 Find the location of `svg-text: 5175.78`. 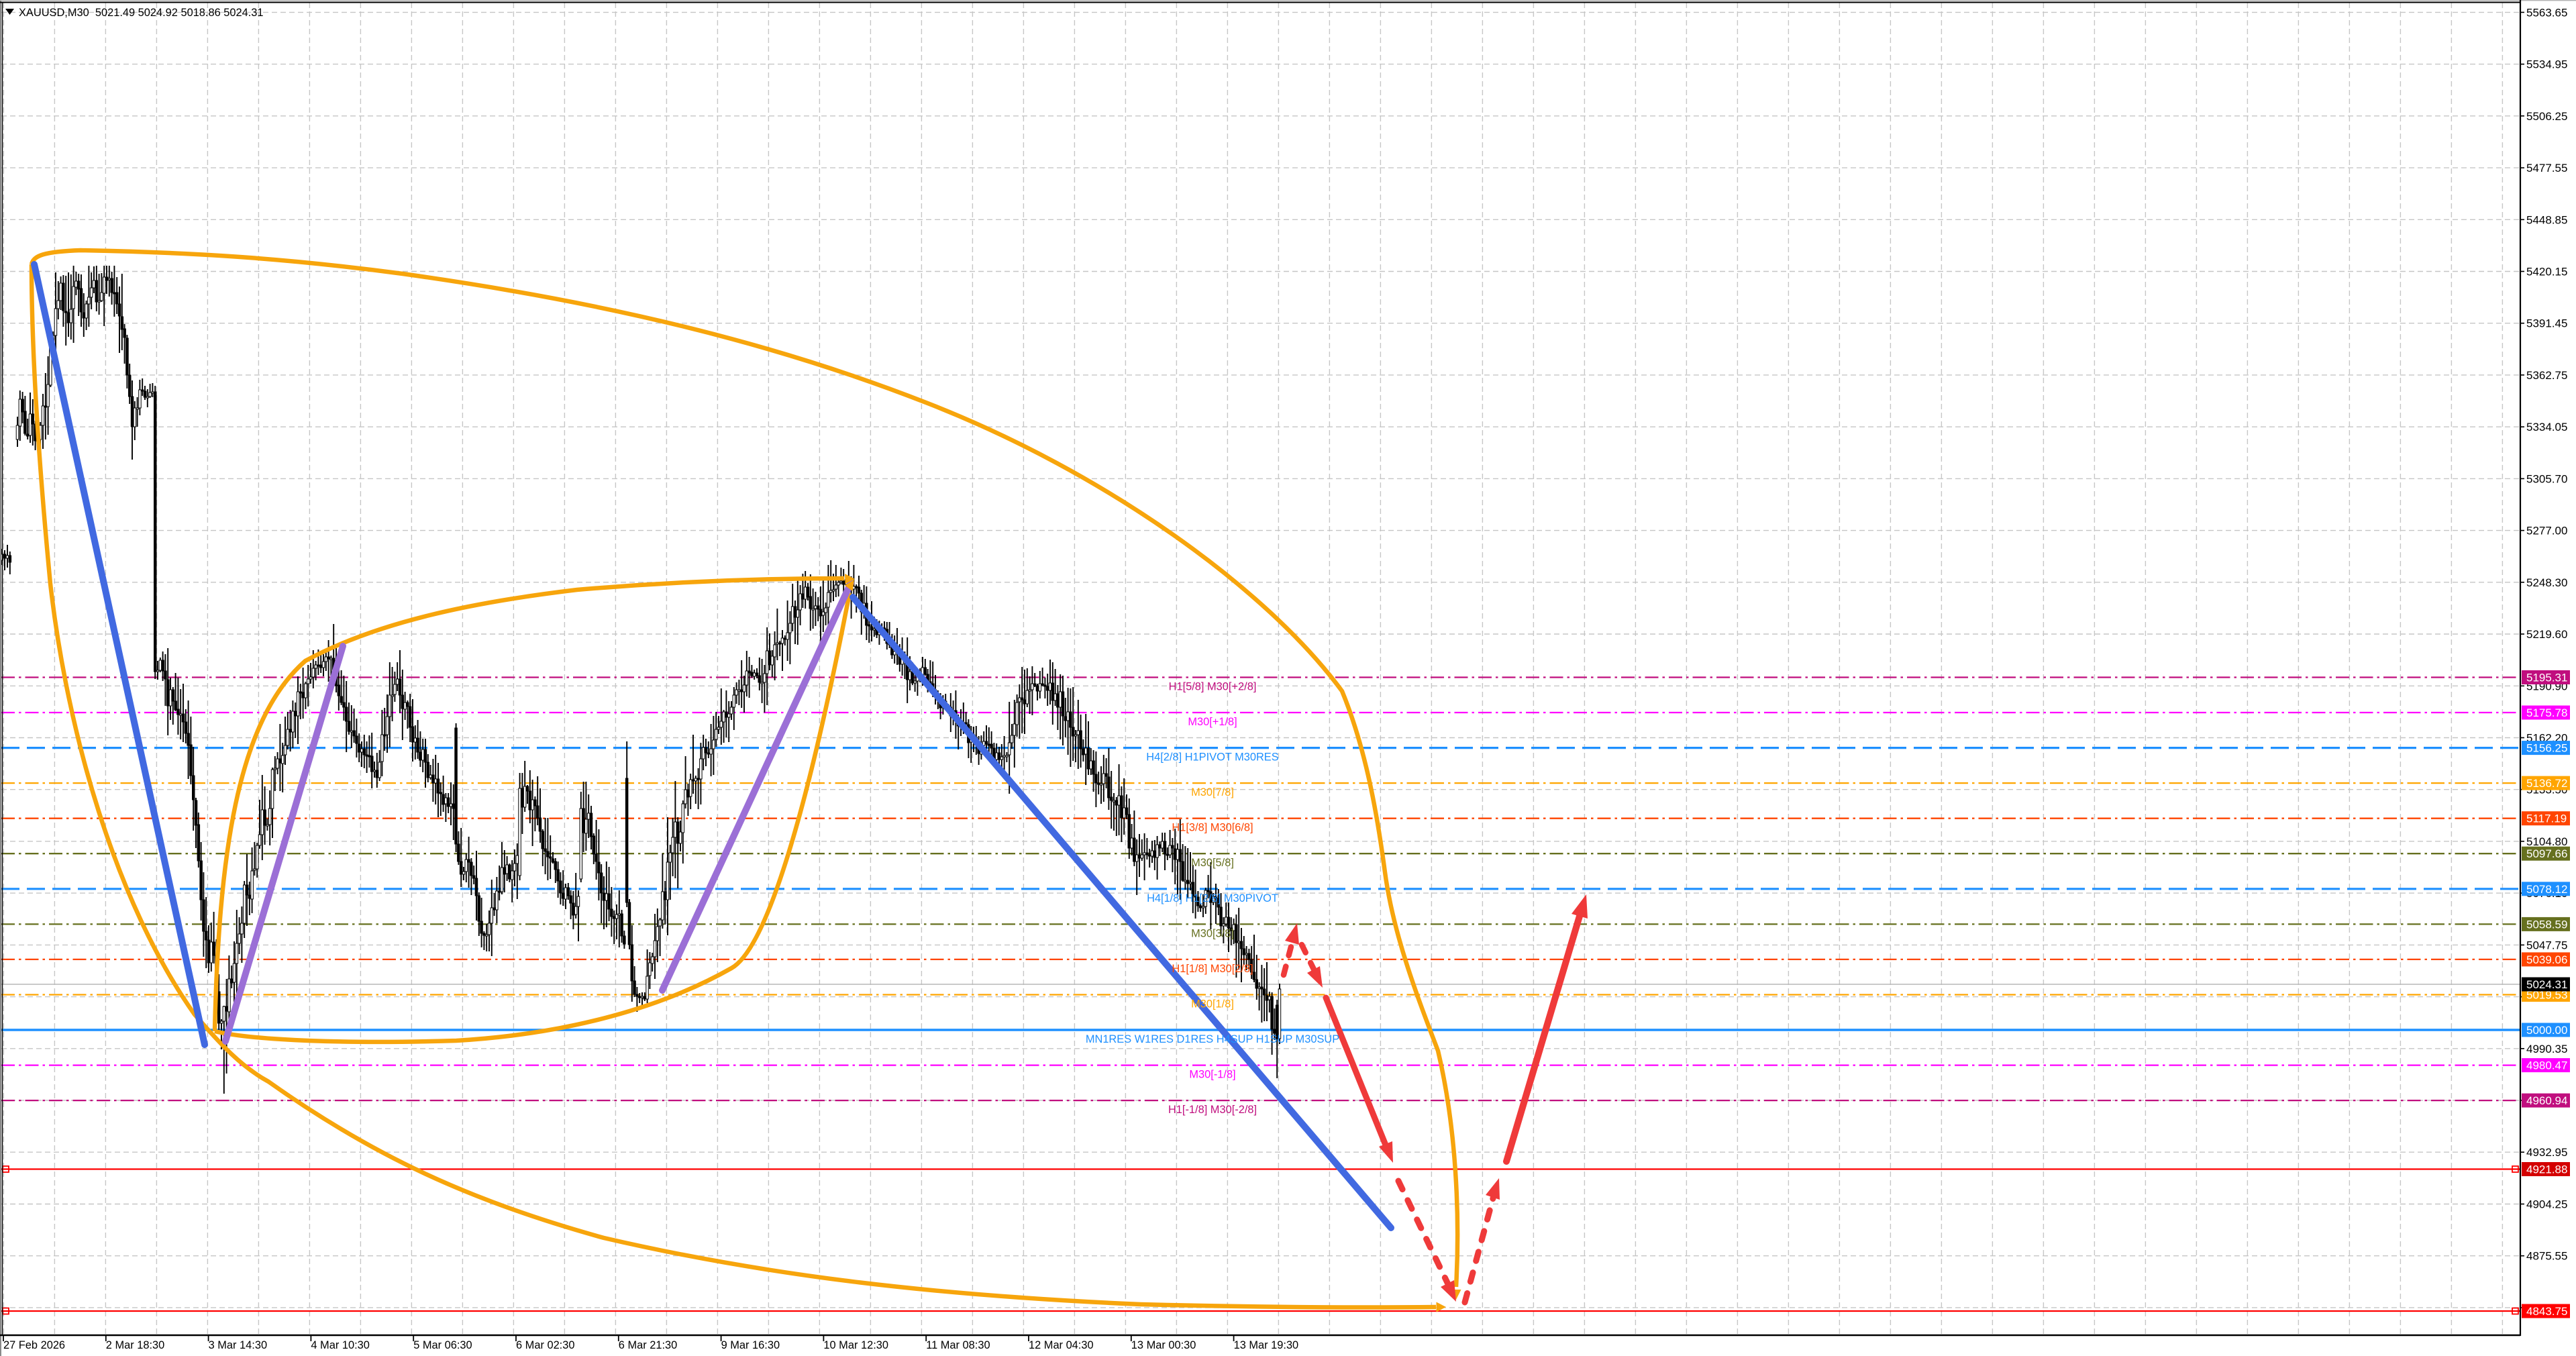

svg-text: 5175.78 is located at coordinates (2546, 713).